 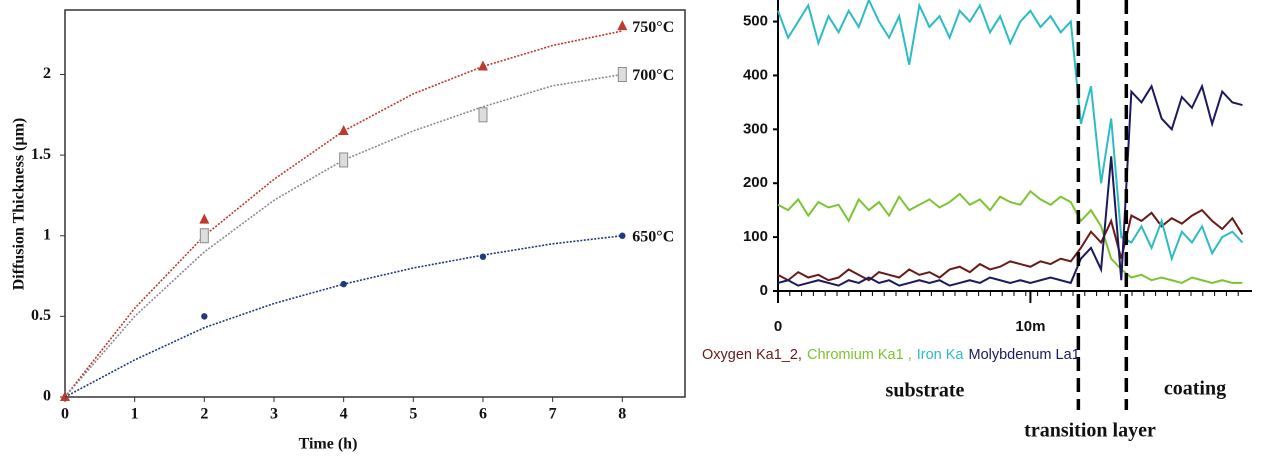 I want to click on legend-entry: Iron Ka, so click(x=941, y=355).